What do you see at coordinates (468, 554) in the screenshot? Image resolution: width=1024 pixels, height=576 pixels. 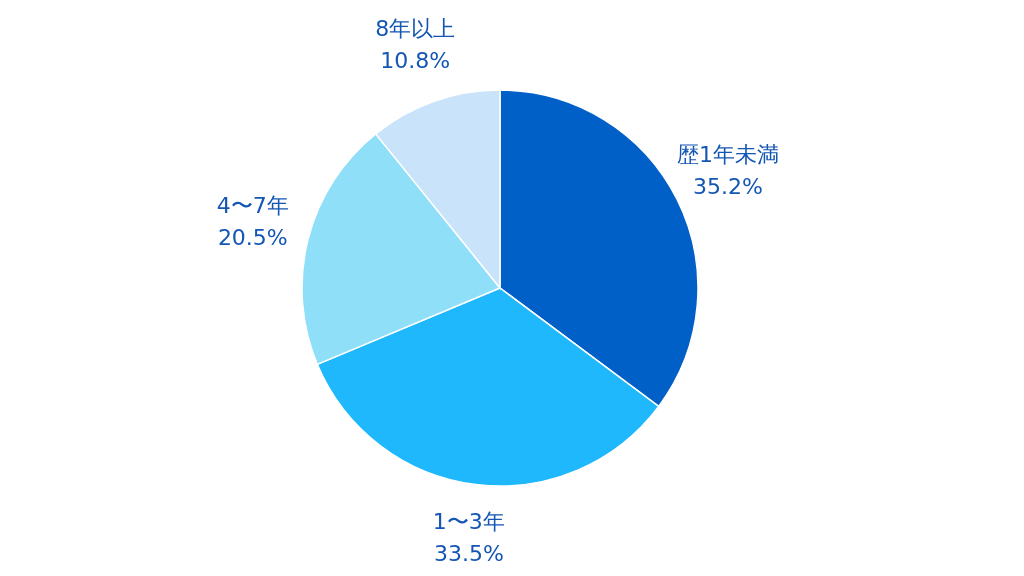 I see `data-label: 33.5%` at bounding box center [468, 554].